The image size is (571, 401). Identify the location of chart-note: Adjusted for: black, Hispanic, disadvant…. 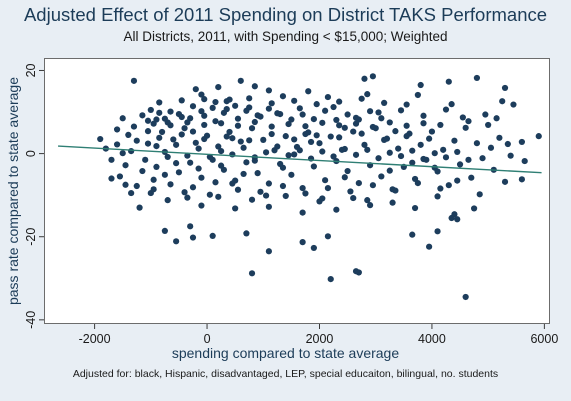
(285, 374).